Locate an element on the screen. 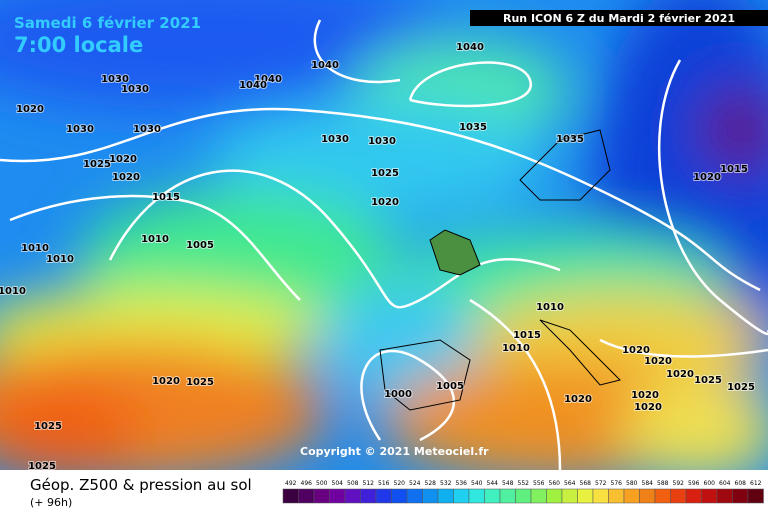 This screenshot has height=512, width=768. colorbar-label: 508 is located at coordinates (353, 483).